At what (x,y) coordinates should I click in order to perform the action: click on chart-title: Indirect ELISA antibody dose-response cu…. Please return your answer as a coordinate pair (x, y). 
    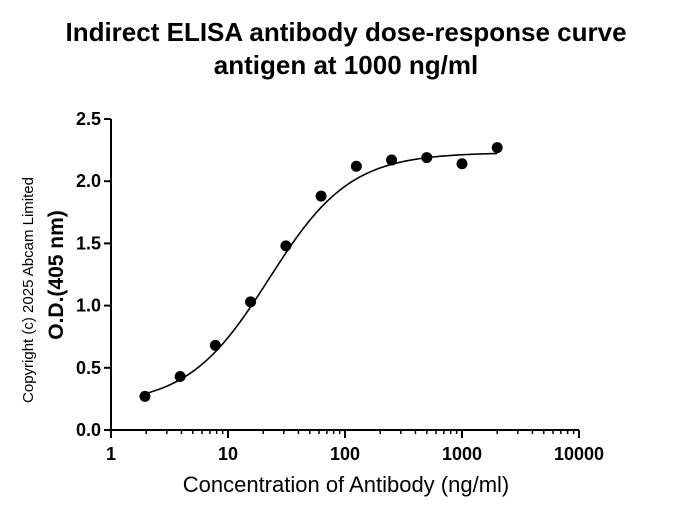
    Looking at the image, I should click on (345, 32).